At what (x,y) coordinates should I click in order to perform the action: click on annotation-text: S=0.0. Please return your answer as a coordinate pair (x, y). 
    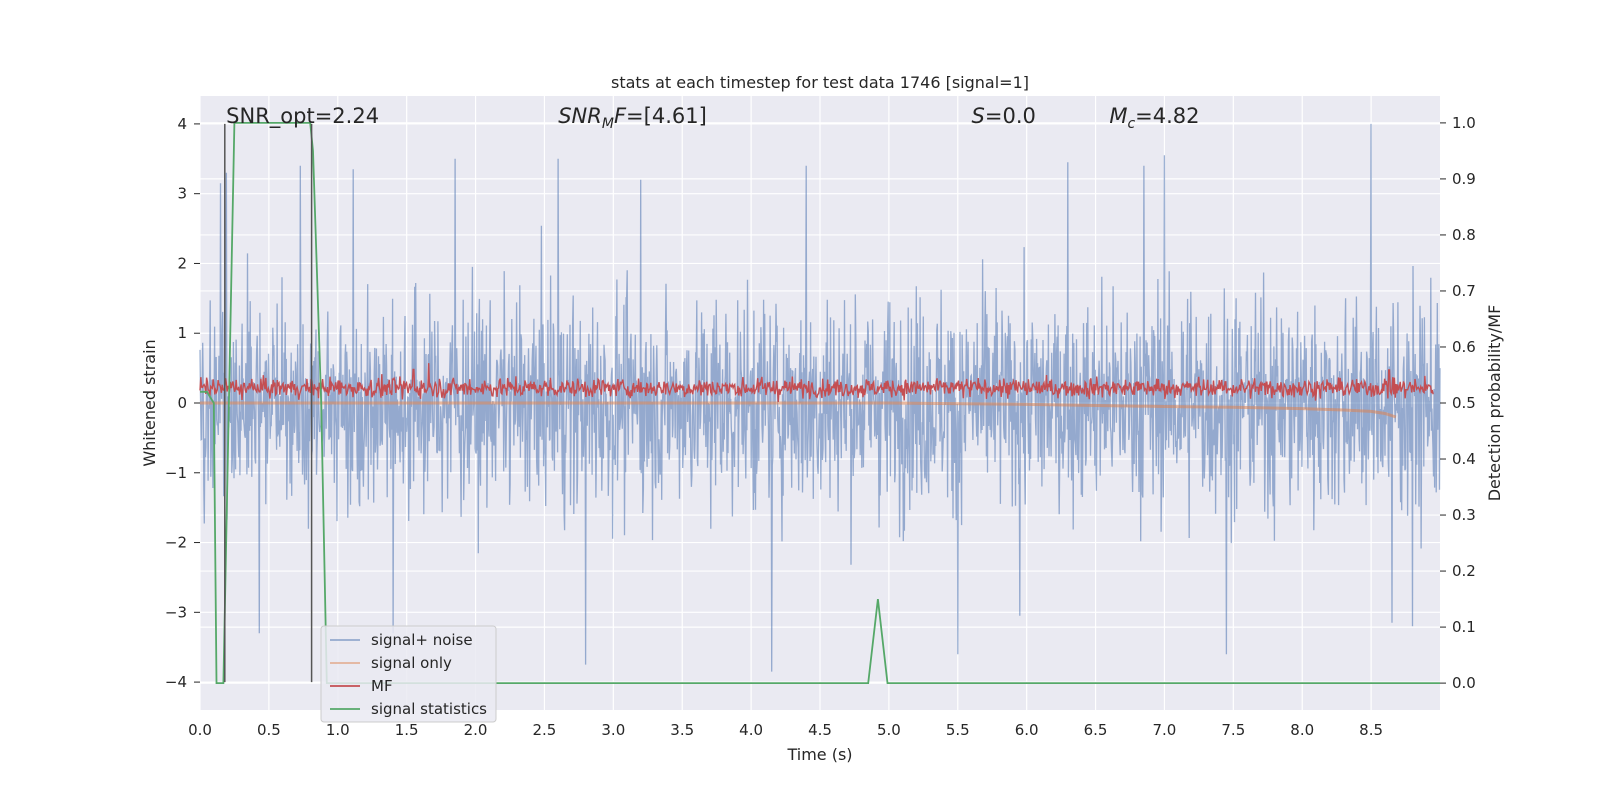
    Looking at the image, I should click on (1004, 116).